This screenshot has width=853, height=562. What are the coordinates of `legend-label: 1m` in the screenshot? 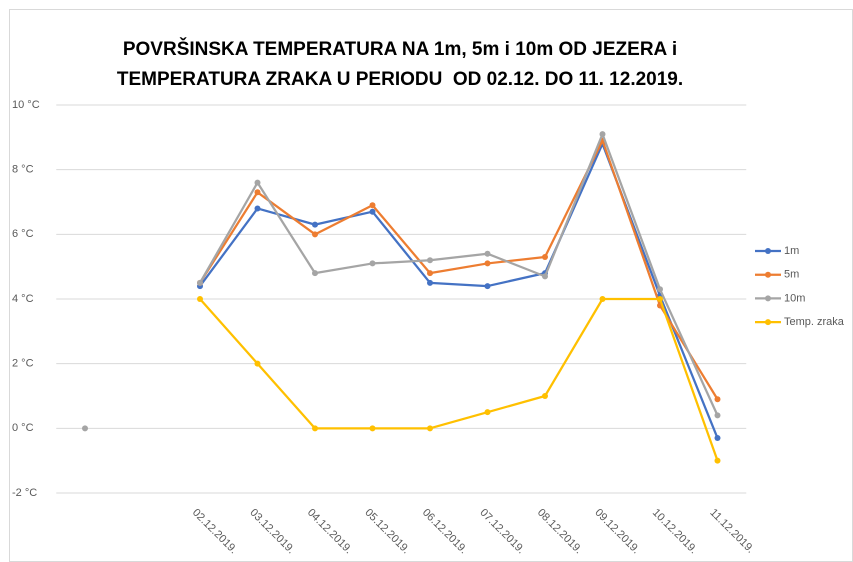 It's located at (791, 251).